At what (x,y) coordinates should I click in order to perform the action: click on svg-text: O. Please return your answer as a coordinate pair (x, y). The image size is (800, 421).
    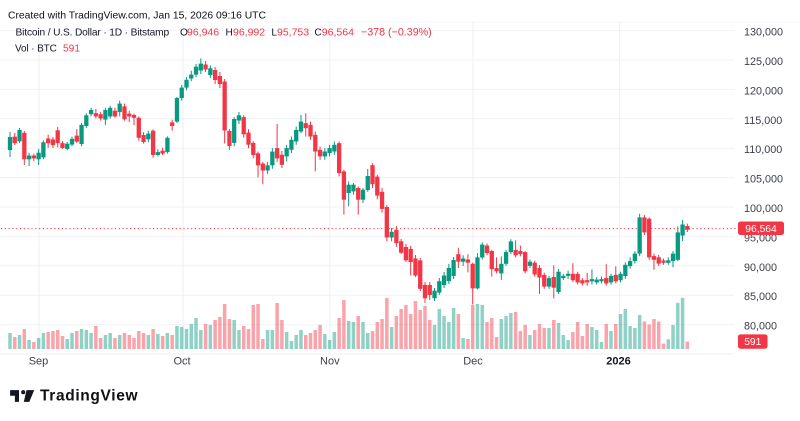
    Looking at the image, I should click on (184, 33).